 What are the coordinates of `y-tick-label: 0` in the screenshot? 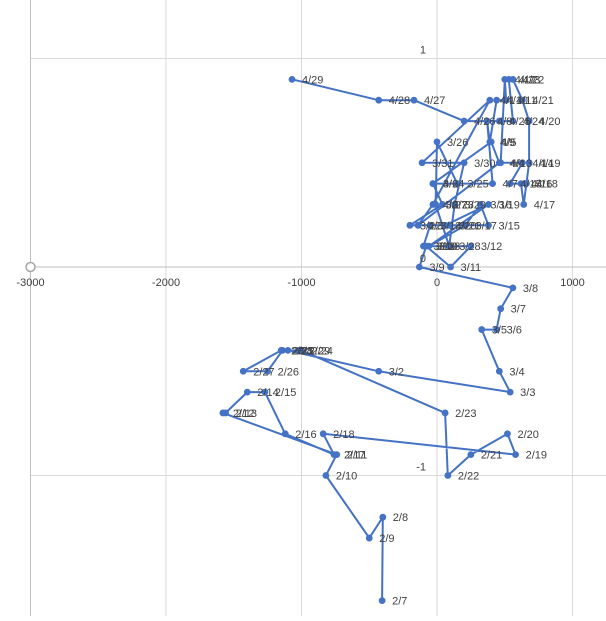 It's located at (423, 259).